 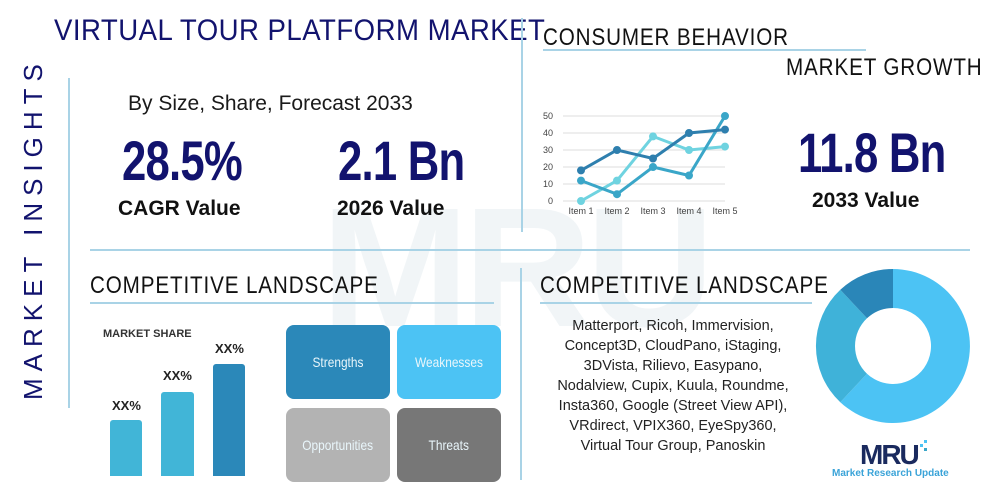 I want to click on horizontal-divider, so click(x=530, y=250).